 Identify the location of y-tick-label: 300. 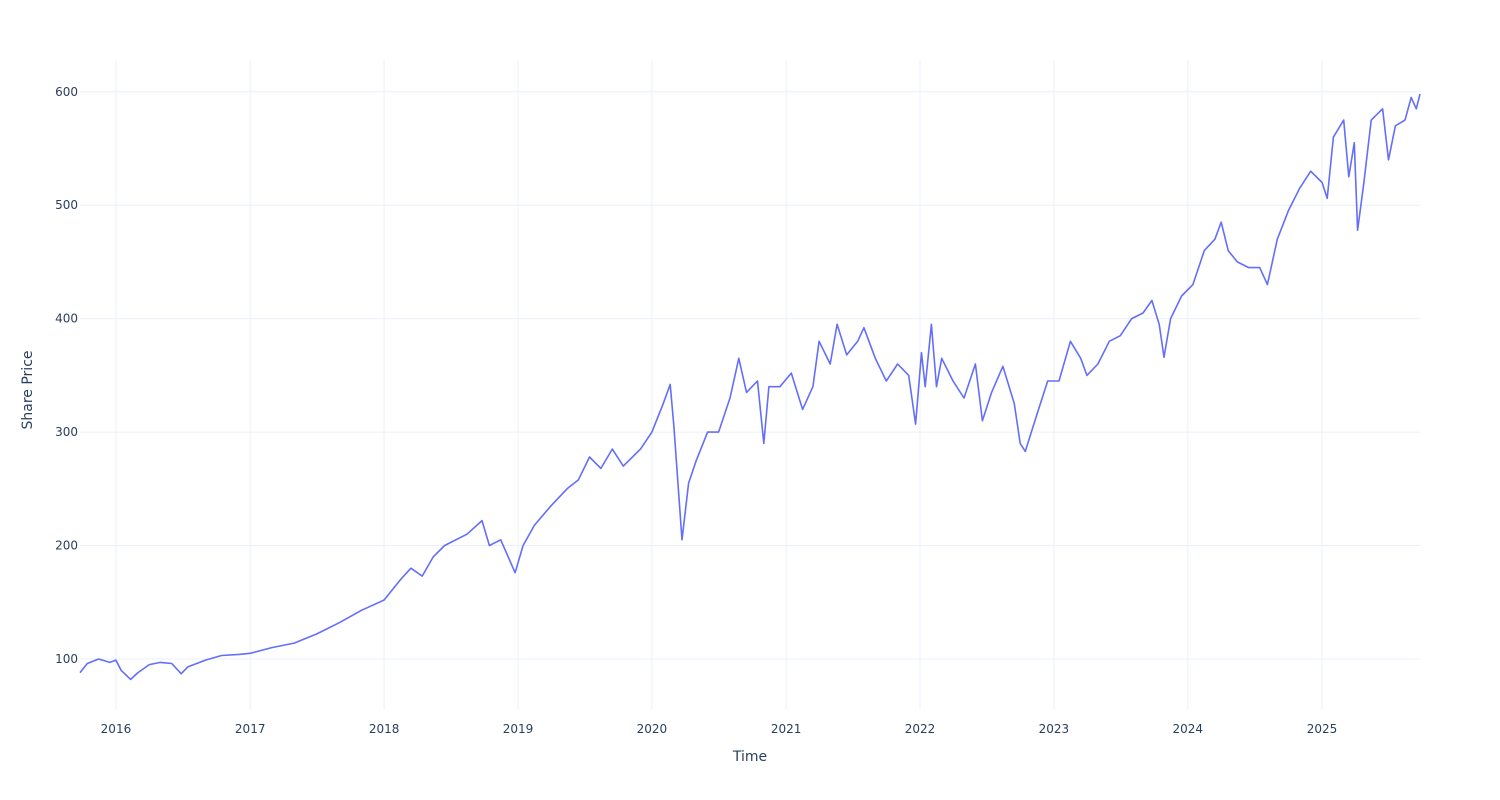
(66, 432).